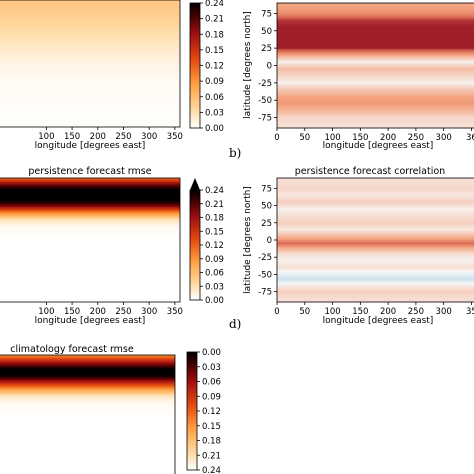 Image resolution: width=474 pixels, height=474 pixels. Describe the element at coordinates (214, 98) in the screenshot. I see `panel-a-colorbar-tick-label: 0.06` at that location.